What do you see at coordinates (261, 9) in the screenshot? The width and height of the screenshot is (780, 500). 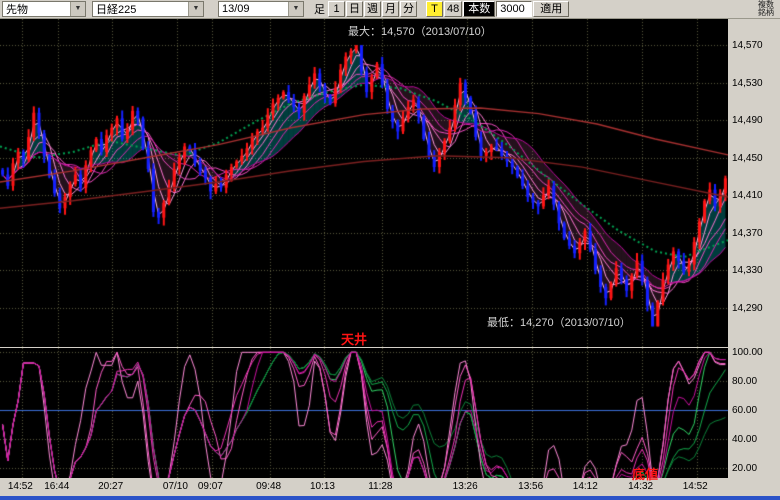 I see `contract-month-select: 13/09 ▼` at bounding box center [261, 9].